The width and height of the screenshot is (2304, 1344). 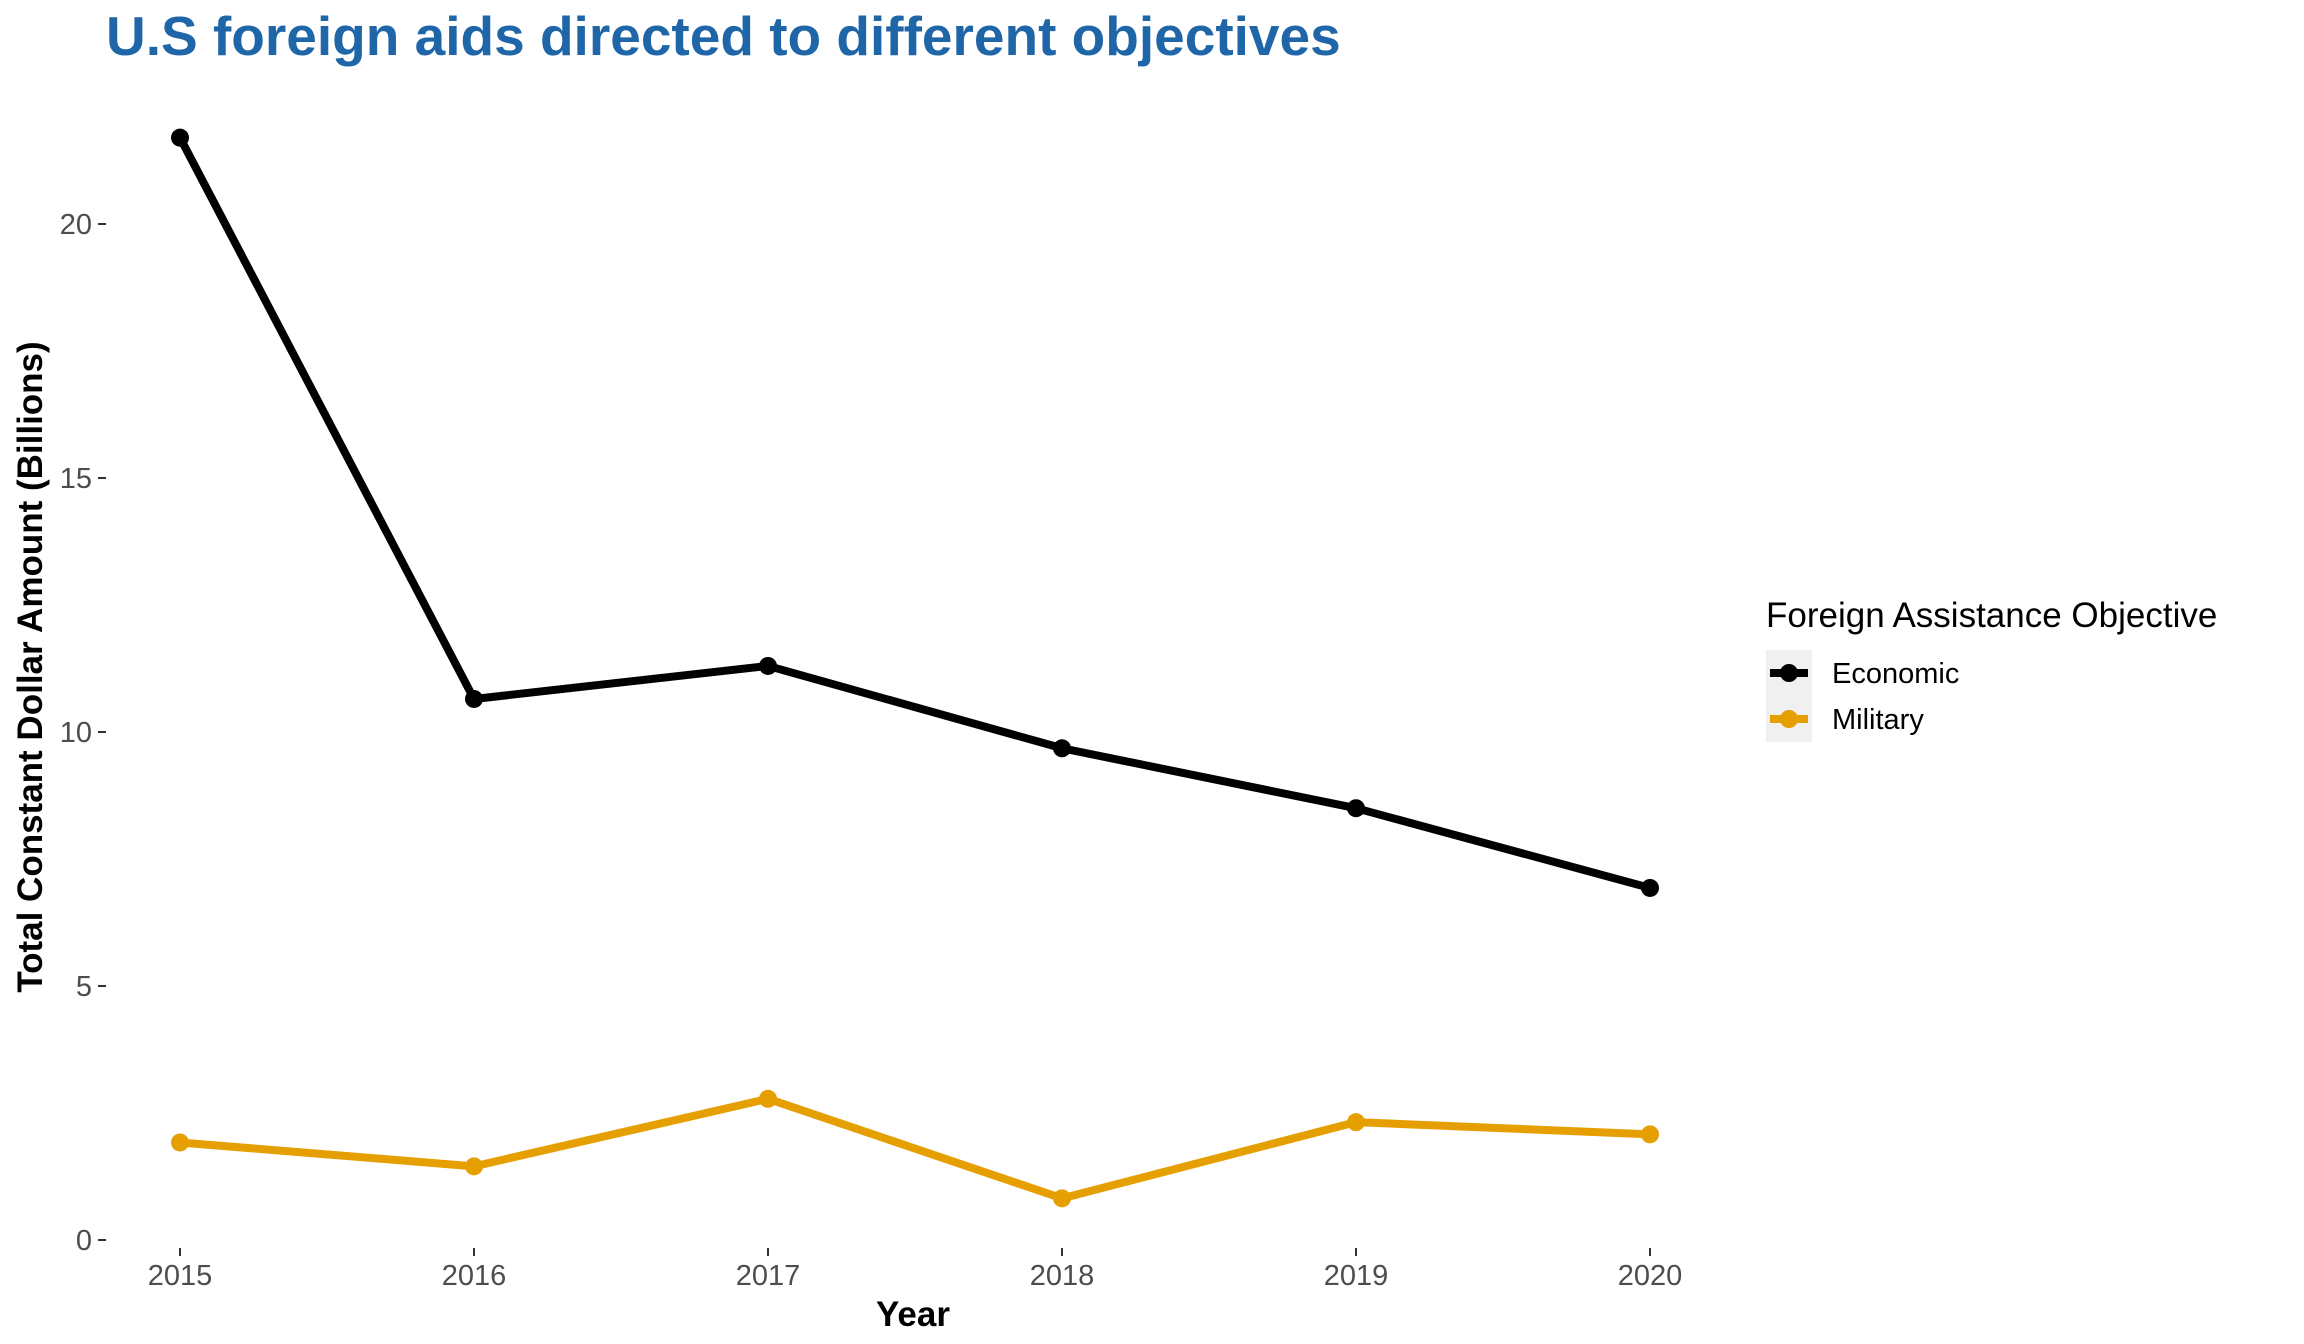 What do you see at coordinates (913, 1314) in the screenshot?
I see `x-axis-title: Year` at bounding box center [913, 1314].